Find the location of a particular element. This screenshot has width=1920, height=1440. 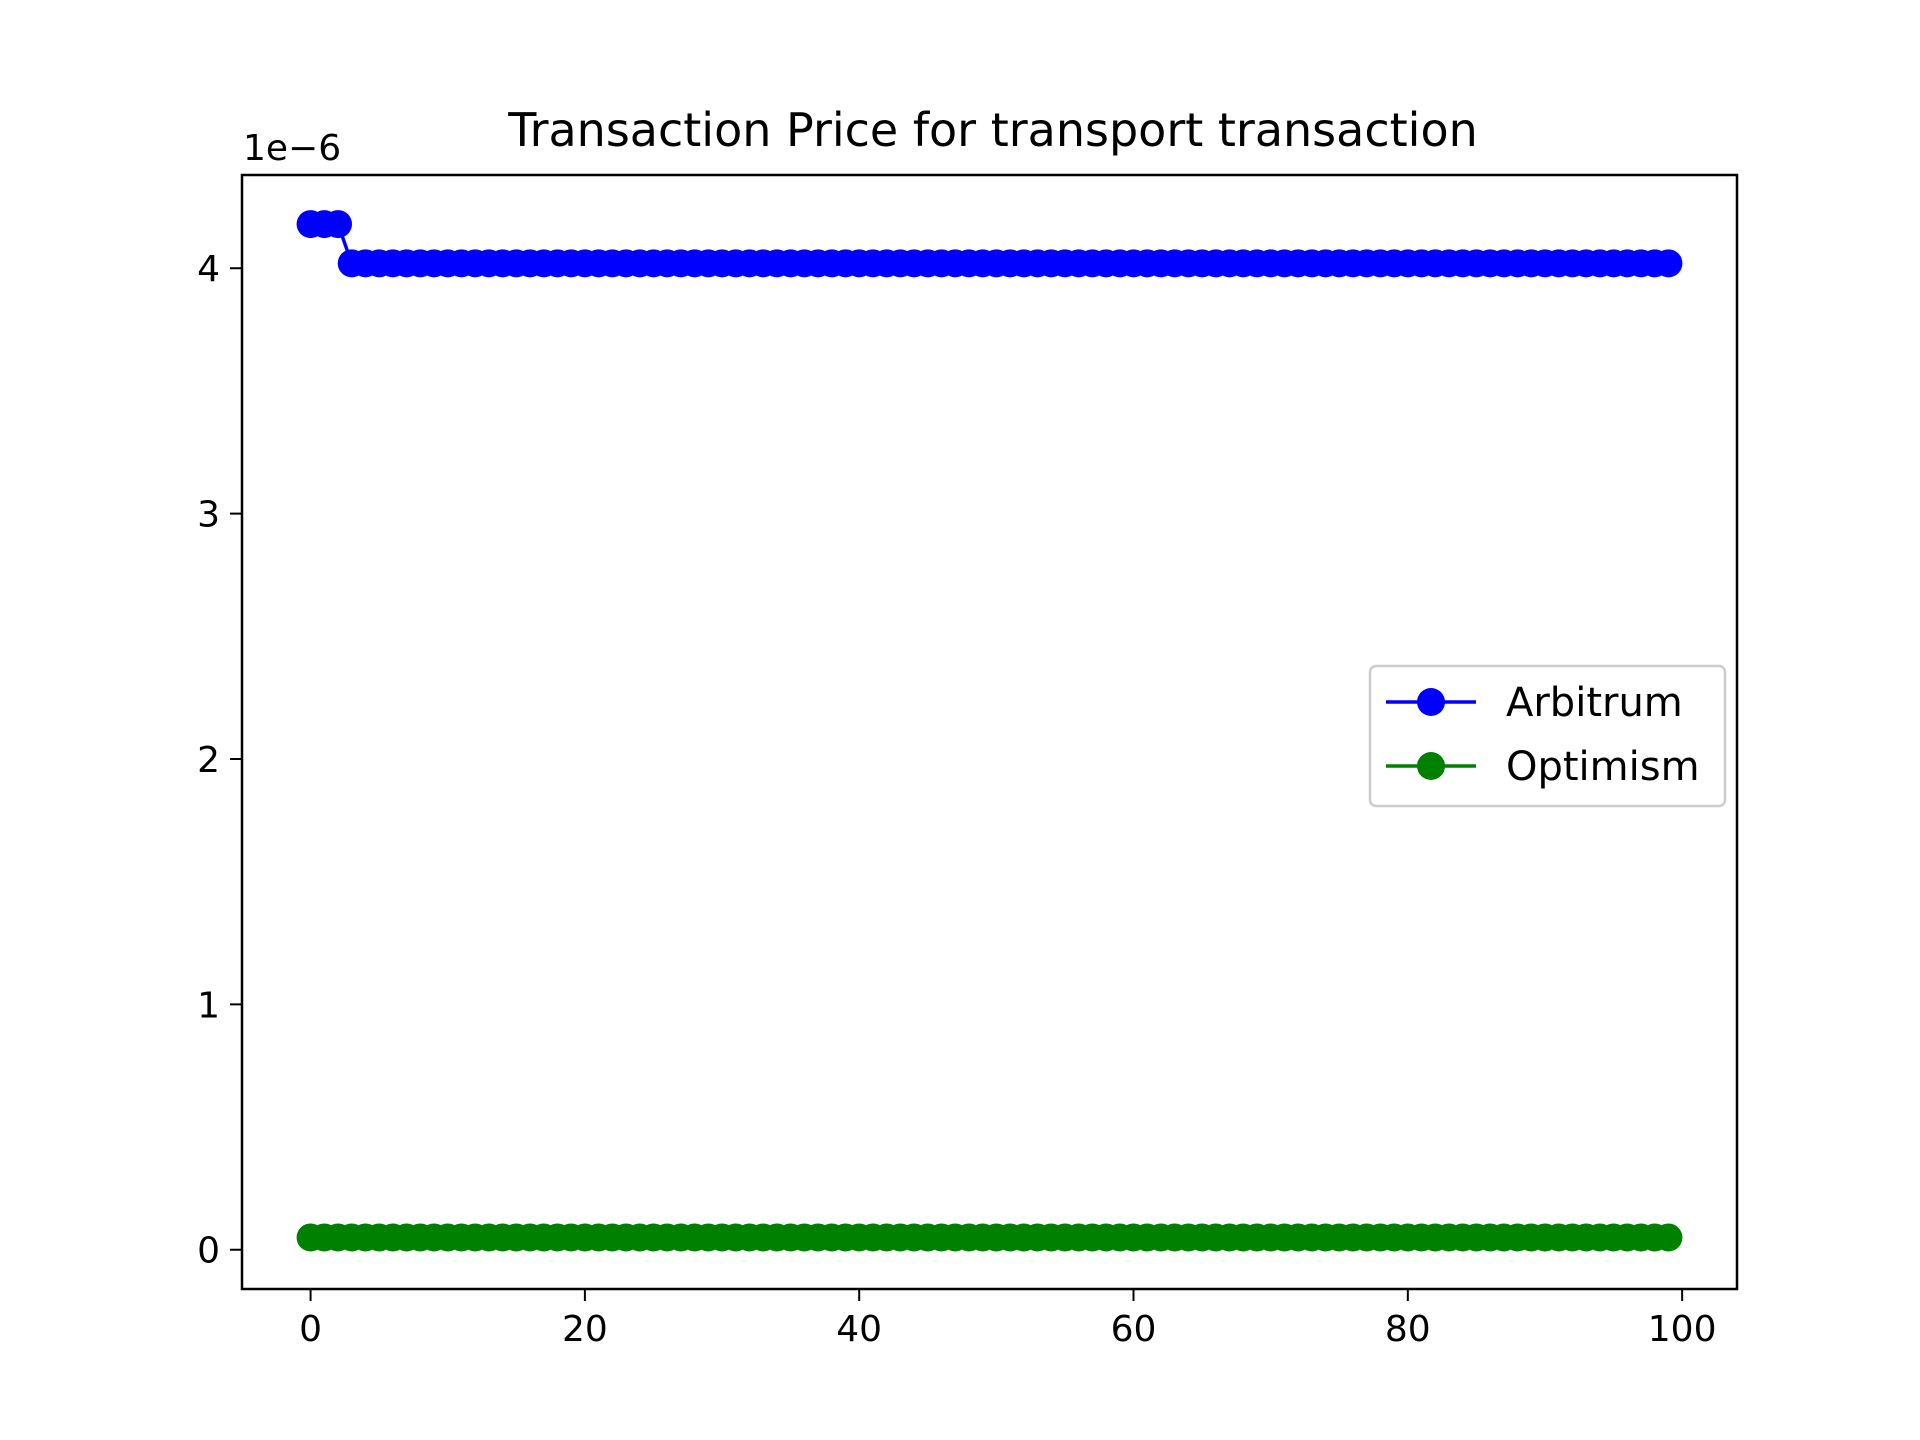

y-tick-label: 4 is located at coordinates (208, 269).